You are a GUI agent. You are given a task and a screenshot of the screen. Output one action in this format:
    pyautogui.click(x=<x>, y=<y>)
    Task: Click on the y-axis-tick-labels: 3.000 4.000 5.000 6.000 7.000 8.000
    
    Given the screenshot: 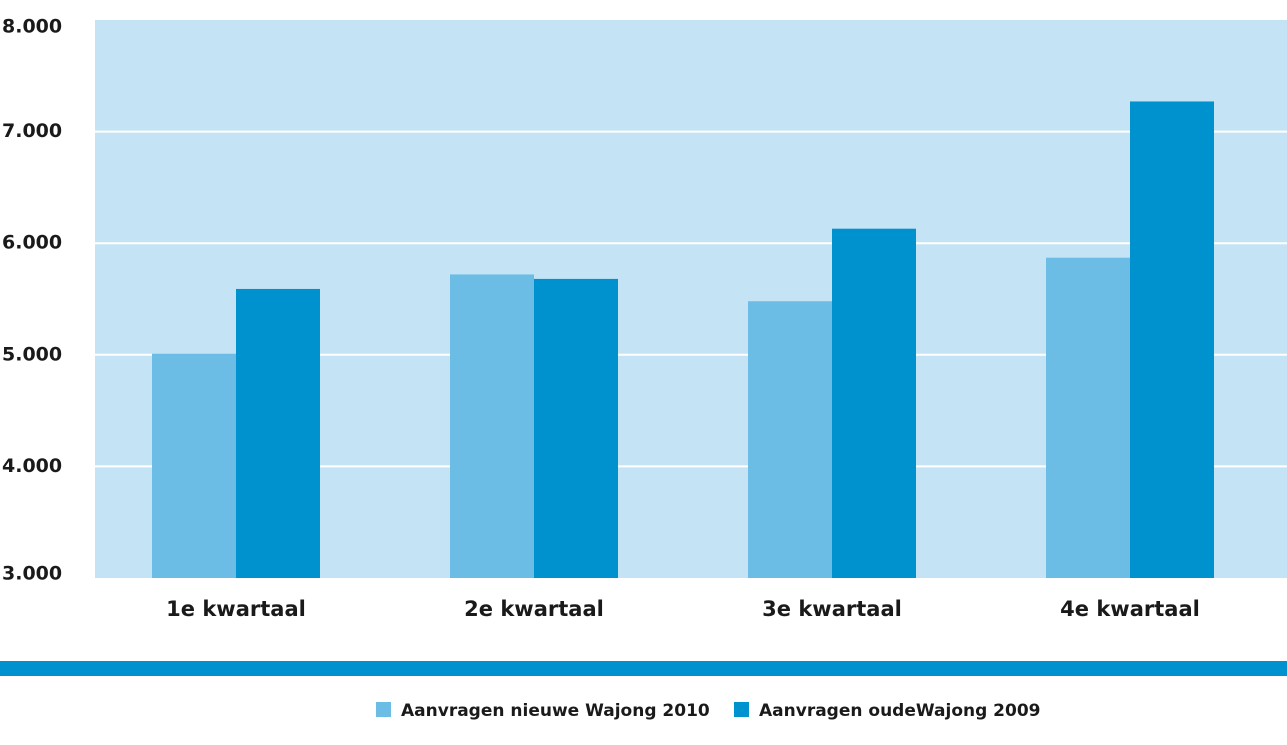 What is the action you would take?
    pyautogui.click(x=32, y=300)
    